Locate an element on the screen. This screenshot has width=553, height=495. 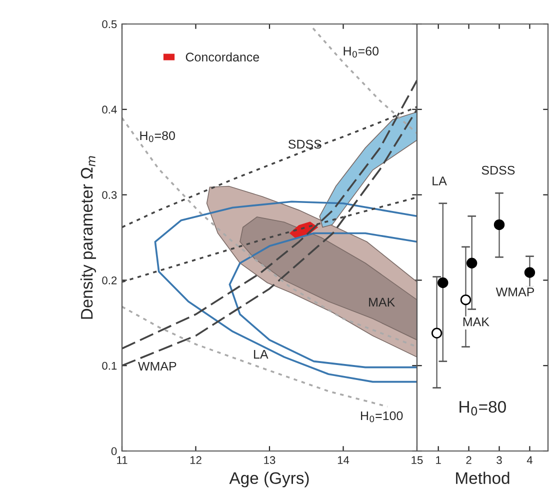
x-tick-label: 14 is located at coordinates (344, 460).